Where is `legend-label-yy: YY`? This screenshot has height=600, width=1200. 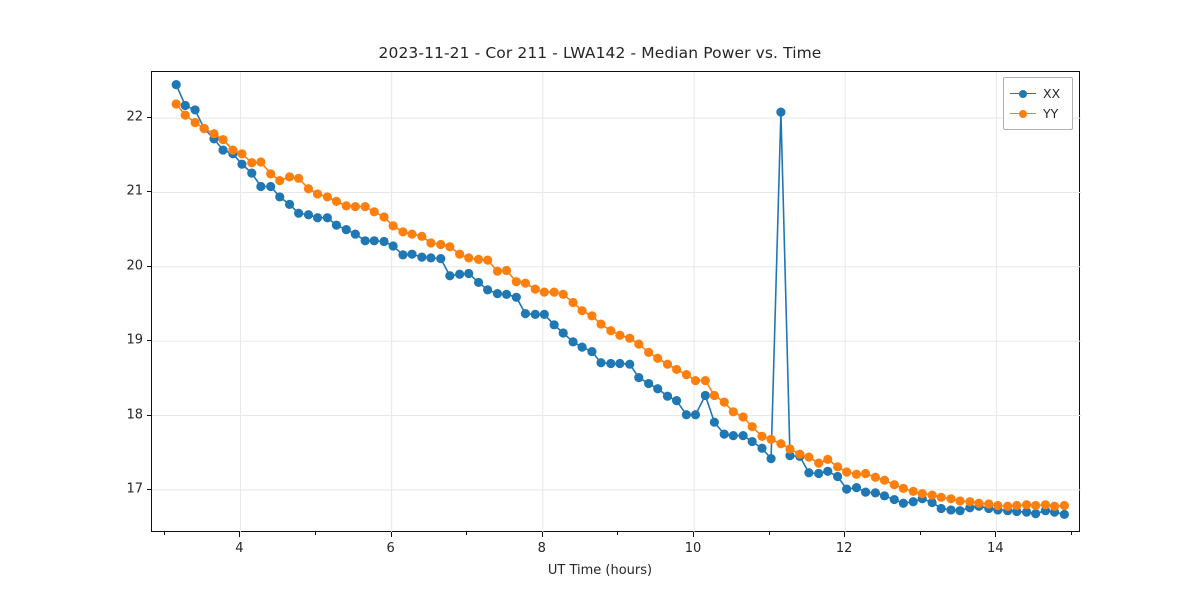 legend-label-yy: YY is located at coordinates (1051, 113).